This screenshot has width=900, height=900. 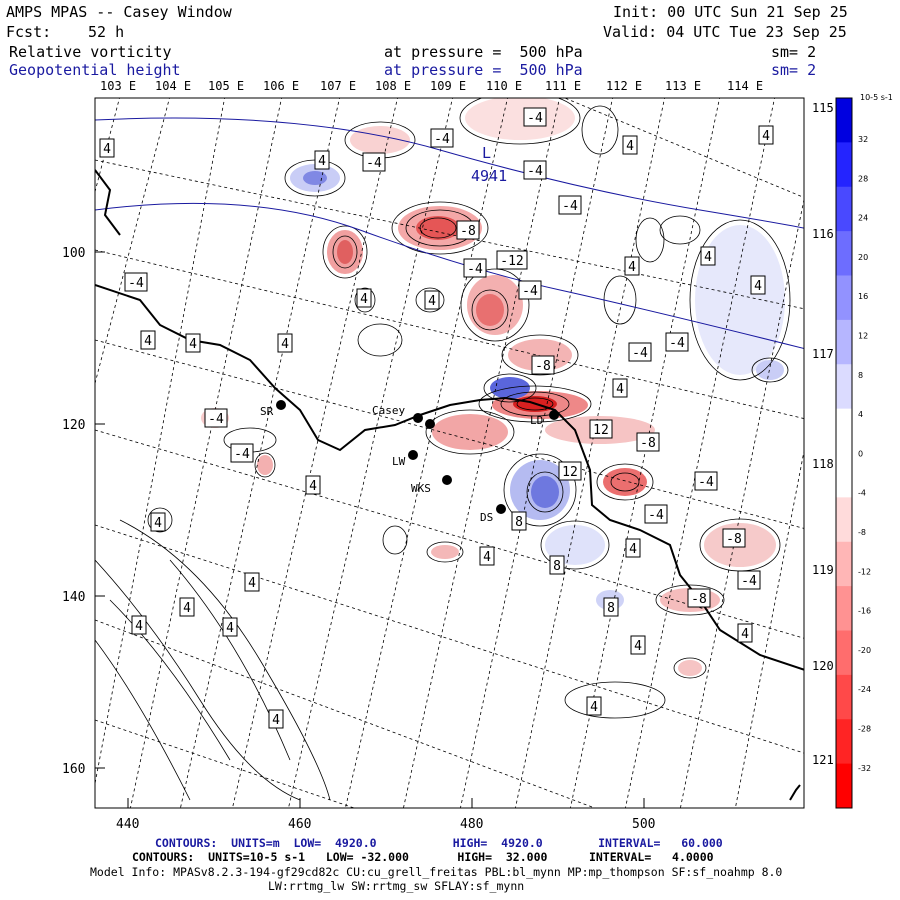 What do you see at coordinates (536, 420) in the screenshot?
I see `station-label-ld: LD` at bounding box center [536, 420].